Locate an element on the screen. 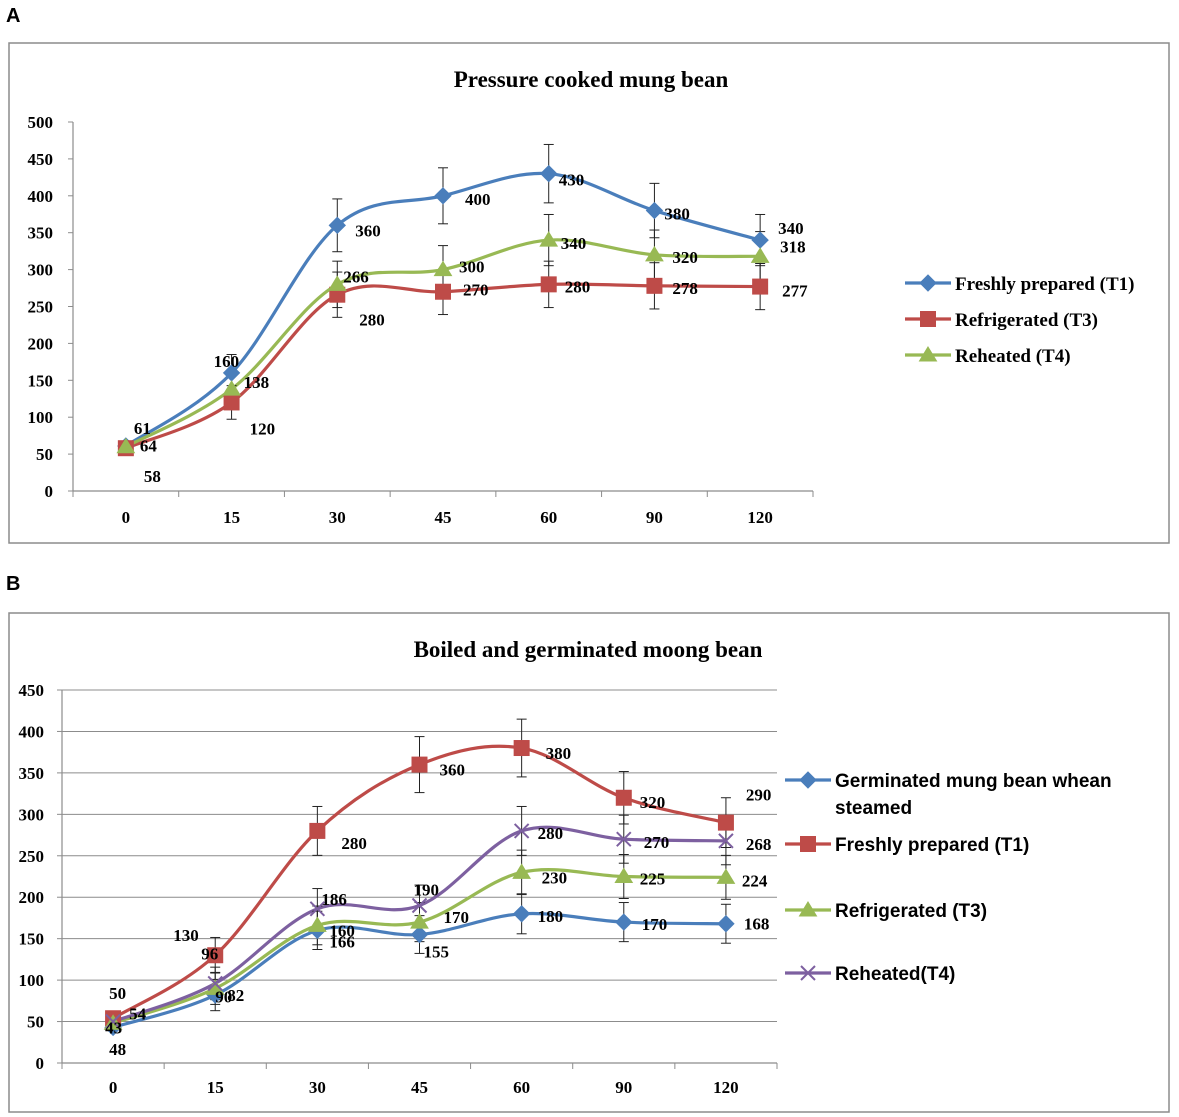 Image resolution: width=1179 pixels, height=1117 pixels. legend-item: Refrigerated (T3) is located at coordinates (886, 911).